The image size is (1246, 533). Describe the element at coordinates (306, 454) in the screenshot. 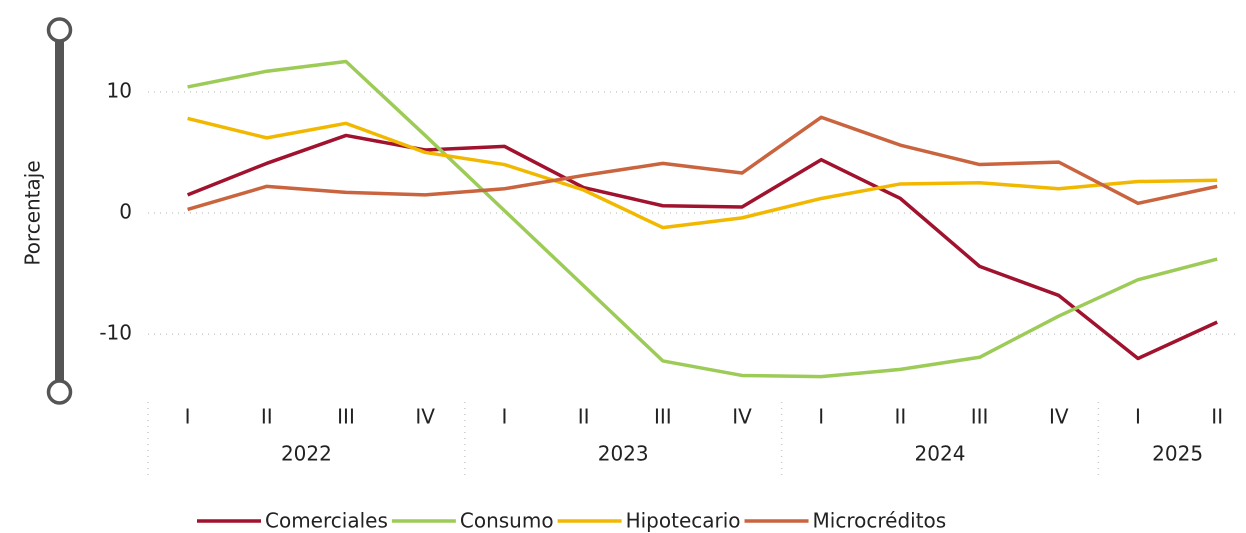

I see `x-group-label: 2022` at that location.